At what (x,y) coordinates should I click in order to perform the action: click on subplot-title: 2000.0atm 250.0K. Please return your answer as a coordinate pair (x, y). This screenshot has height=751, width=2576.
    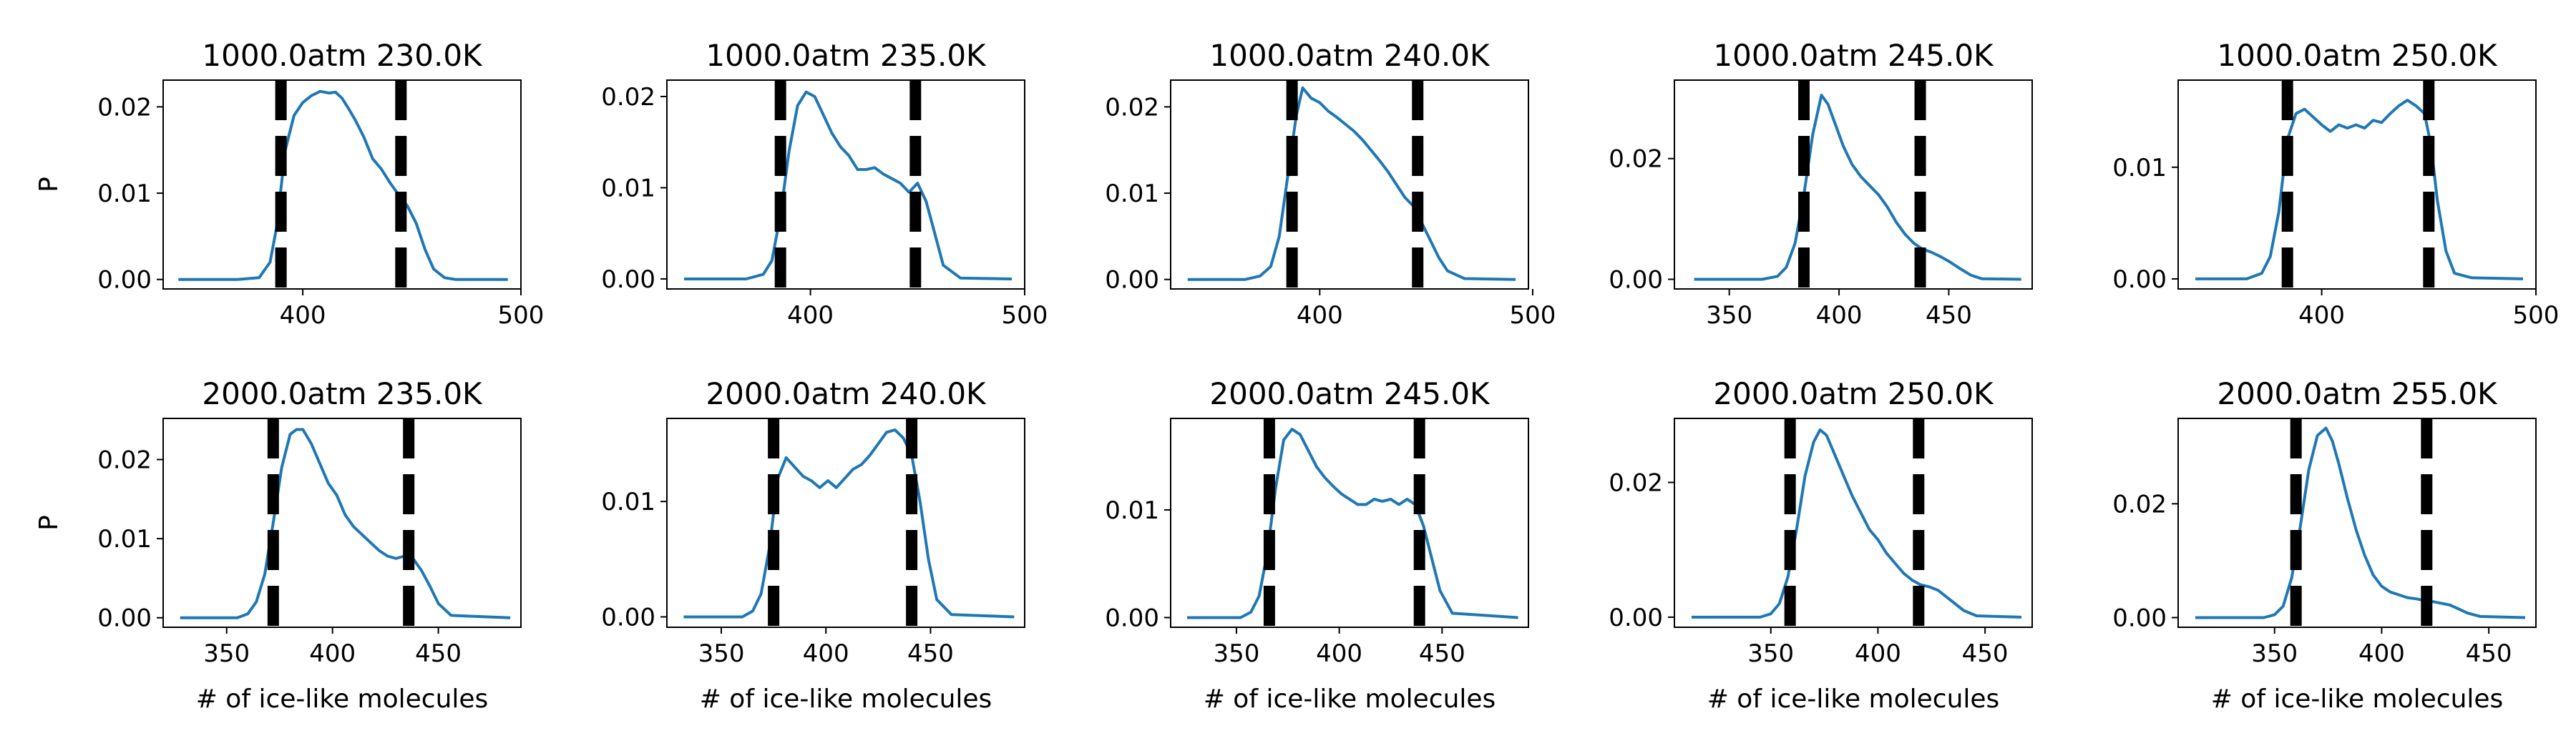
    Looking at the image, I should click on (1853, 394).